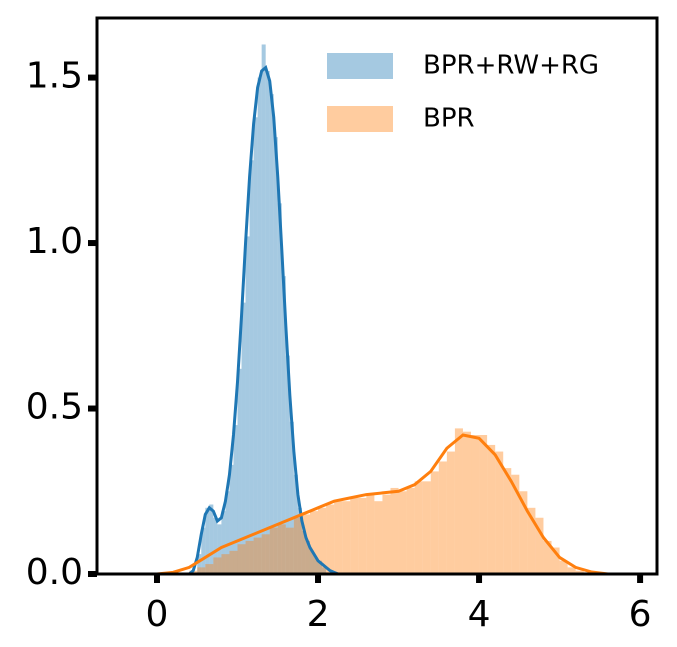 Image resolution: width=677 pixels, height=647 pixels. Describe the element at coordinates (54, 241) in the screenshot. I see `y-tick-label: 1.0` at that location.